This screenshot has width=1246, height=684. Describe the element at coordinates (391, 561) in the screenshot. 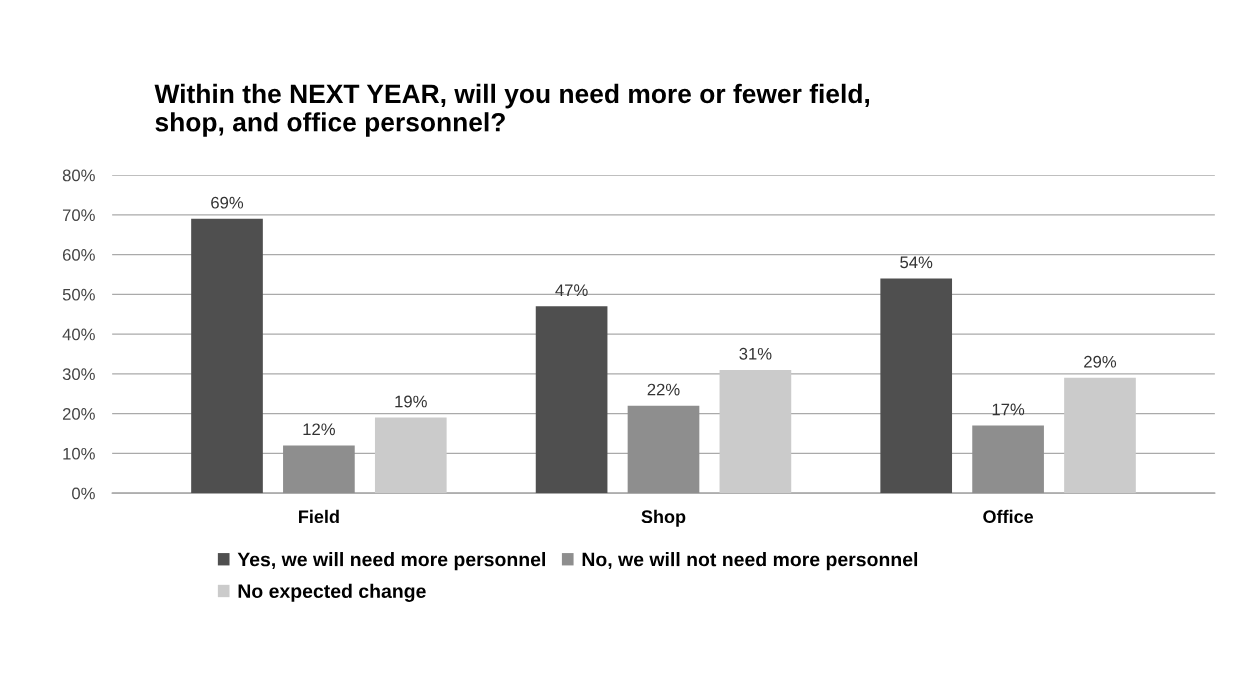

I see `legend-label: Yes, we will need more personnel` at that location.